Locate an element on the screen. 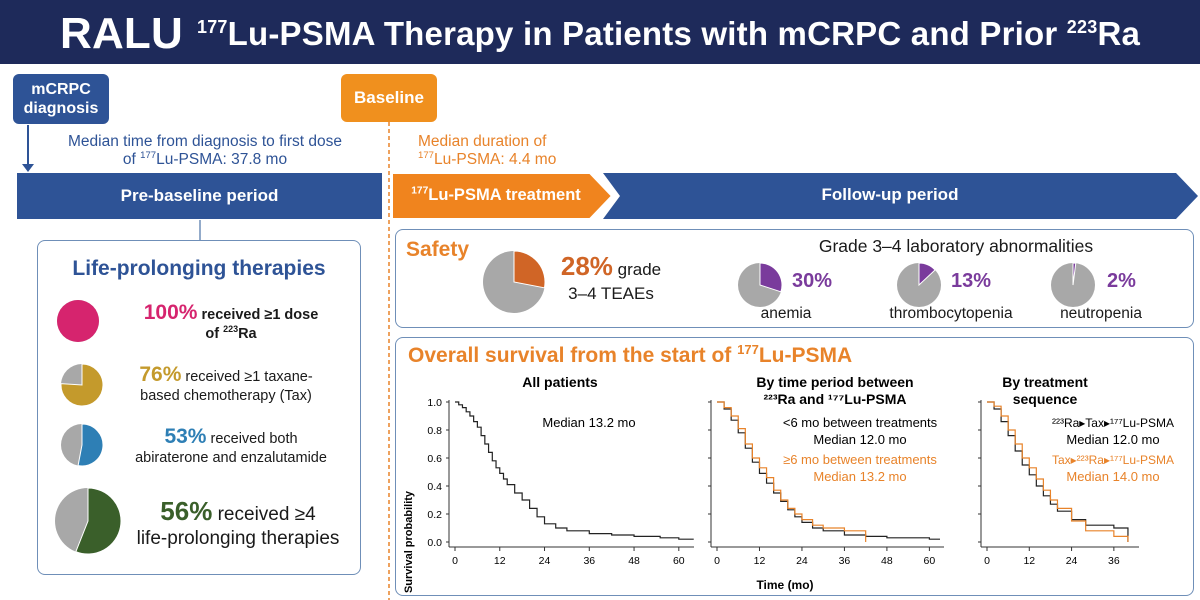  baseline-label: Baseline is located at coordinates (389, 97).